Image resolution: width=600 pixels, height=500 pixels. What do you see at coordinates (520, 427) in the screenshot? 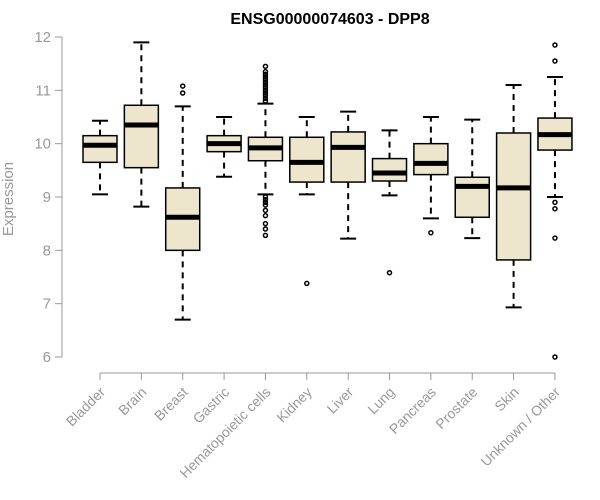
I see `x-tick-label: Unknown / Other` at bounding box center [520, 427].